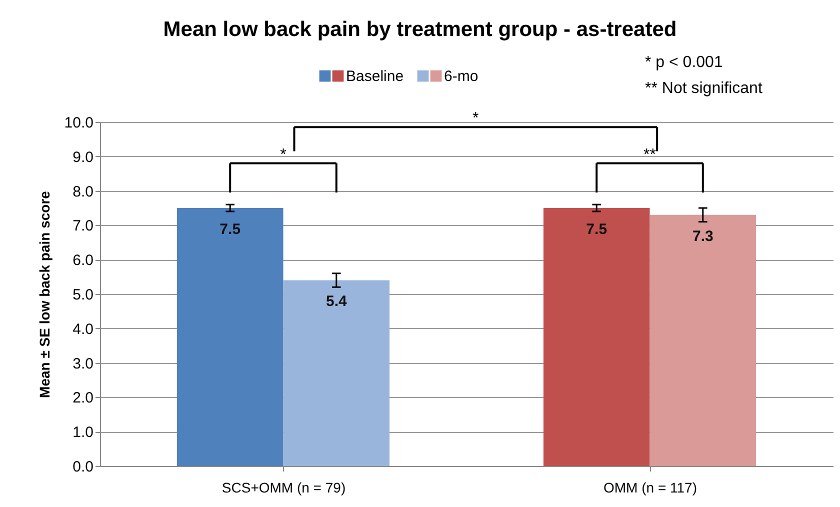 The image size is (840, 507). Describe the element at coordinates (375, 76) in the screenshot. I see `legend-label: Baseline` at that location.